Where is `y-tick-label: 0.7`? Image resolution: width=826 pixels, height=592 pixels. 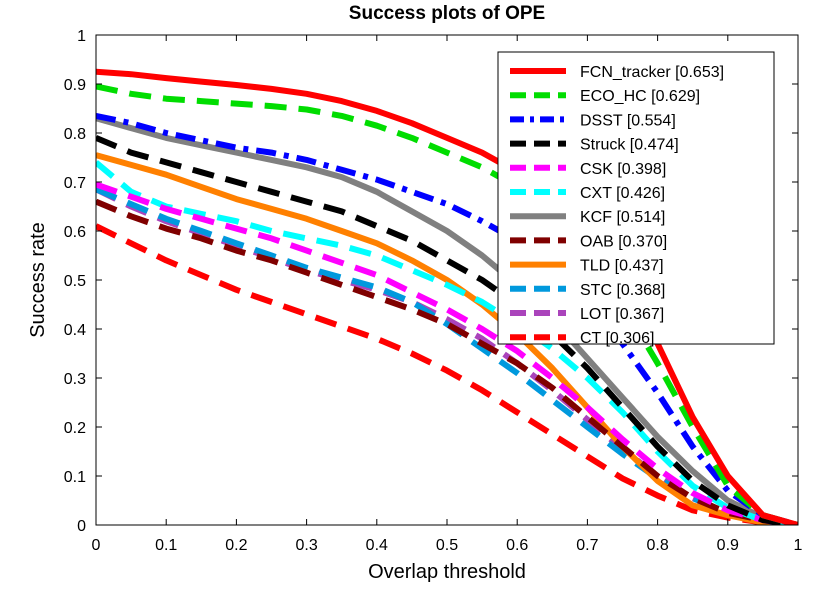
y-tick-label: 0.7 is located at coordinates (75, 183).